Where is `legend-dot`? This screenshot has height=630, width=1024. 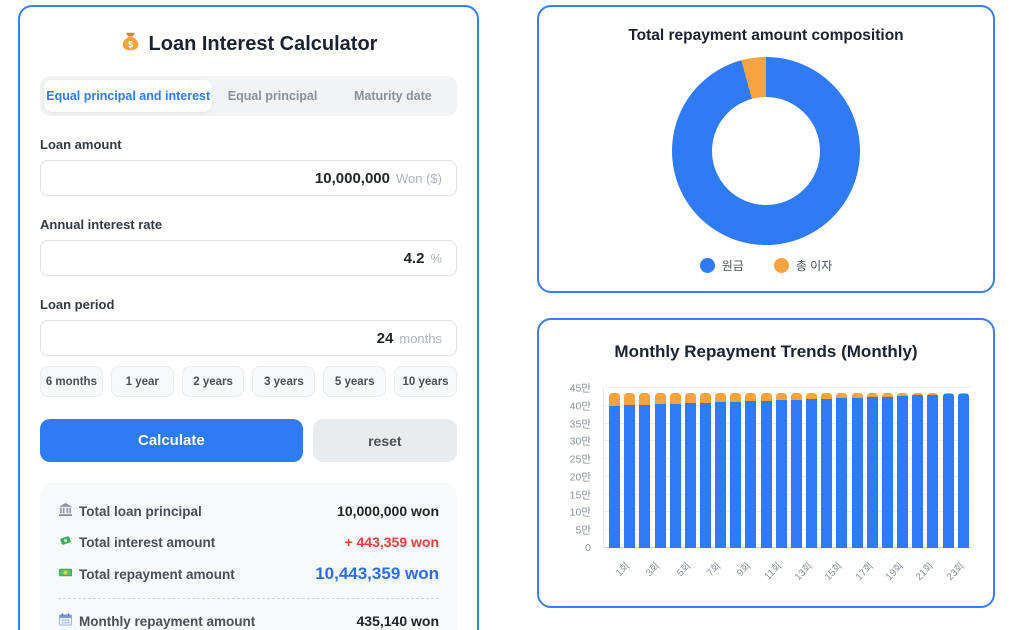
legend-dot is located at coordinates (707, 265).